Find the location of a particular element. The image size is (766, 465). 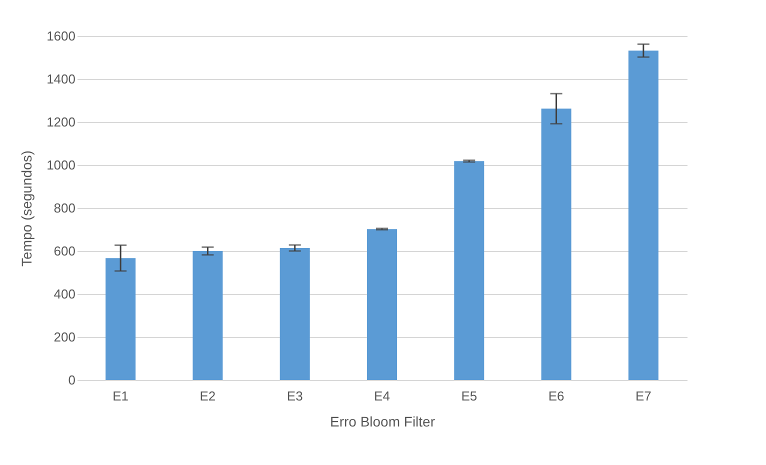

x-tick-label: E1 is located at coordinates (120, 396).